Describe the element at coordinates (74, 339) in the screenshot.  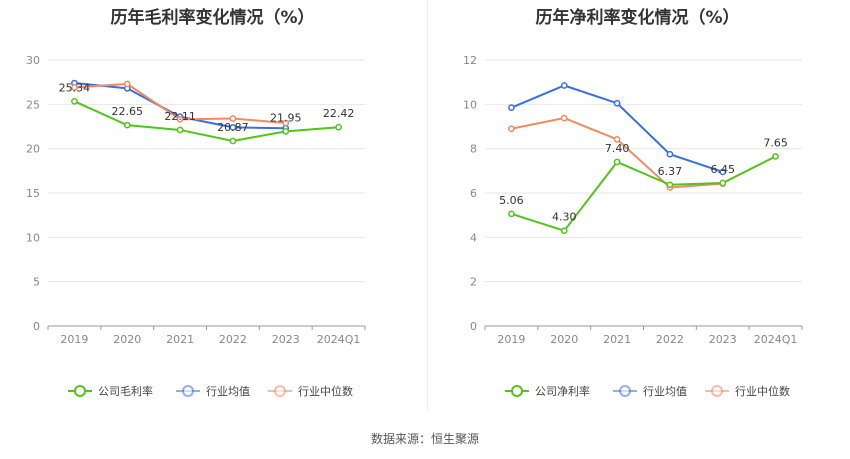
I see `gm-x-tick-label: 2019` at that location.